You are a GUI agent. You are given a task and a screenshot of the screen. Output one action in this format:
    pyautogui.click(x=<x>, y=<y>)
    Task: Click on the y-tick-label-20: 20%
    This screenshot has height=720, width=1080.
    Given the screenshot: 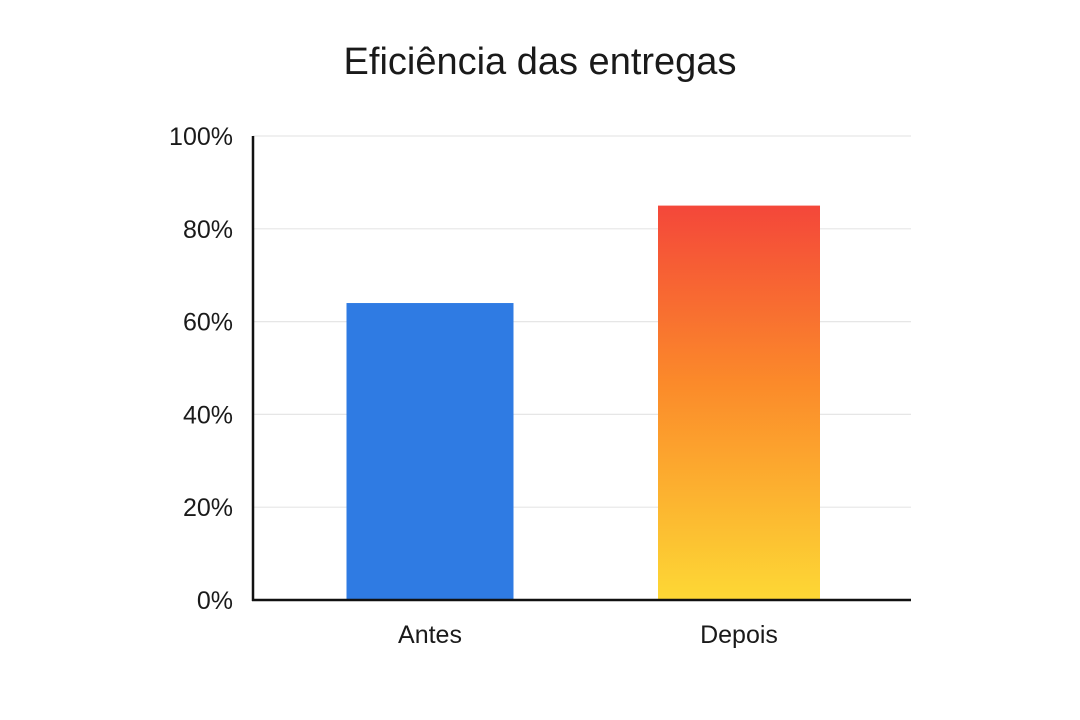 What is the action you would take?
    pyautogui.click(x=208, y=508)
    